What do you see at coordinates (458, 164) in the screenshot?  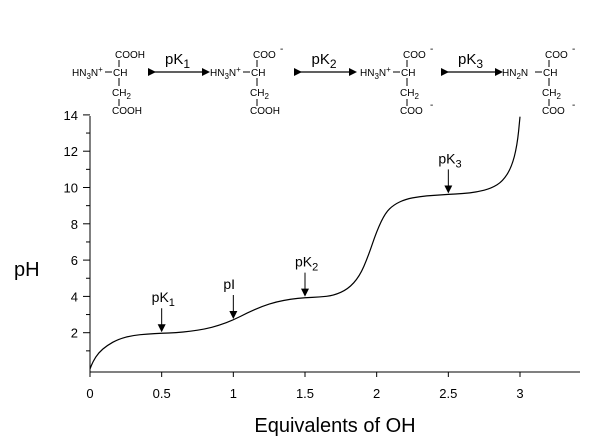 I see `annotation-label-sub: 3` at bounding box center [458, 164].